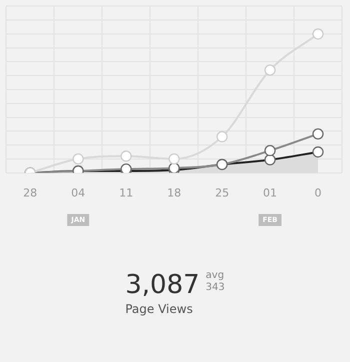 The height and width of the screenshot is (362, 350). I want to click on text: 3,087, so click(162, 285).